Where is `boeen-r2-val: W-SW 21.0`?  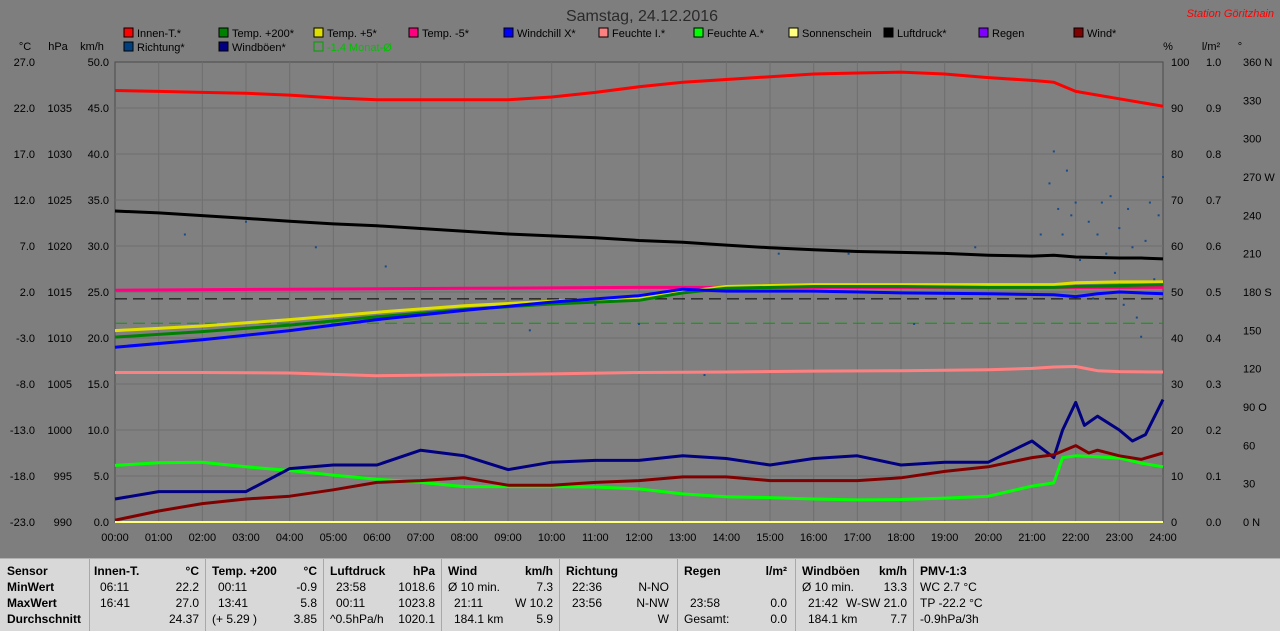
boeen-r2-val: W-SW 21.0 is located at coordinates (876, 603).